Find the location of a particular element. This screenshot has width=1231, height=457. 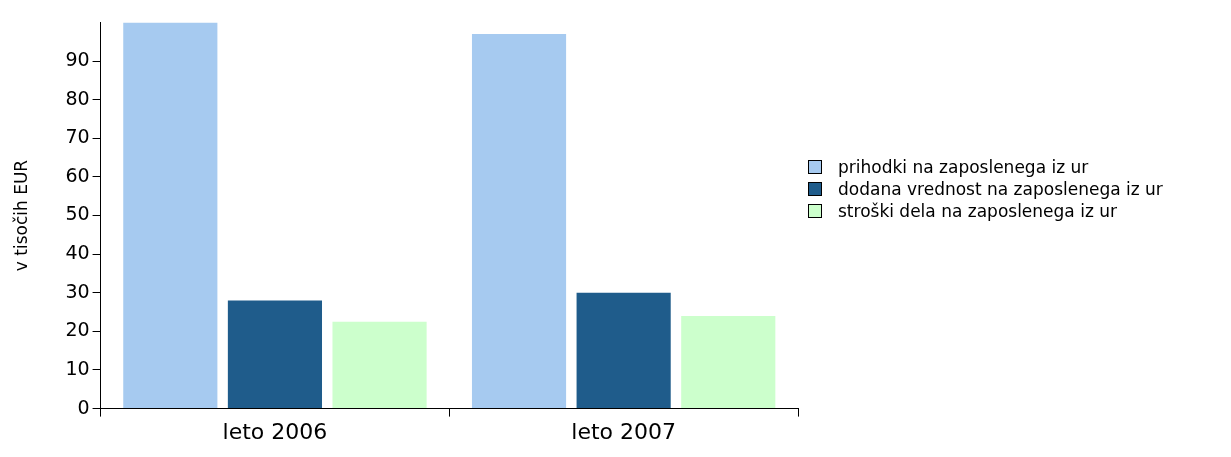

y-axis-title: v tisočih EUR is located at coordinates (20, 215).